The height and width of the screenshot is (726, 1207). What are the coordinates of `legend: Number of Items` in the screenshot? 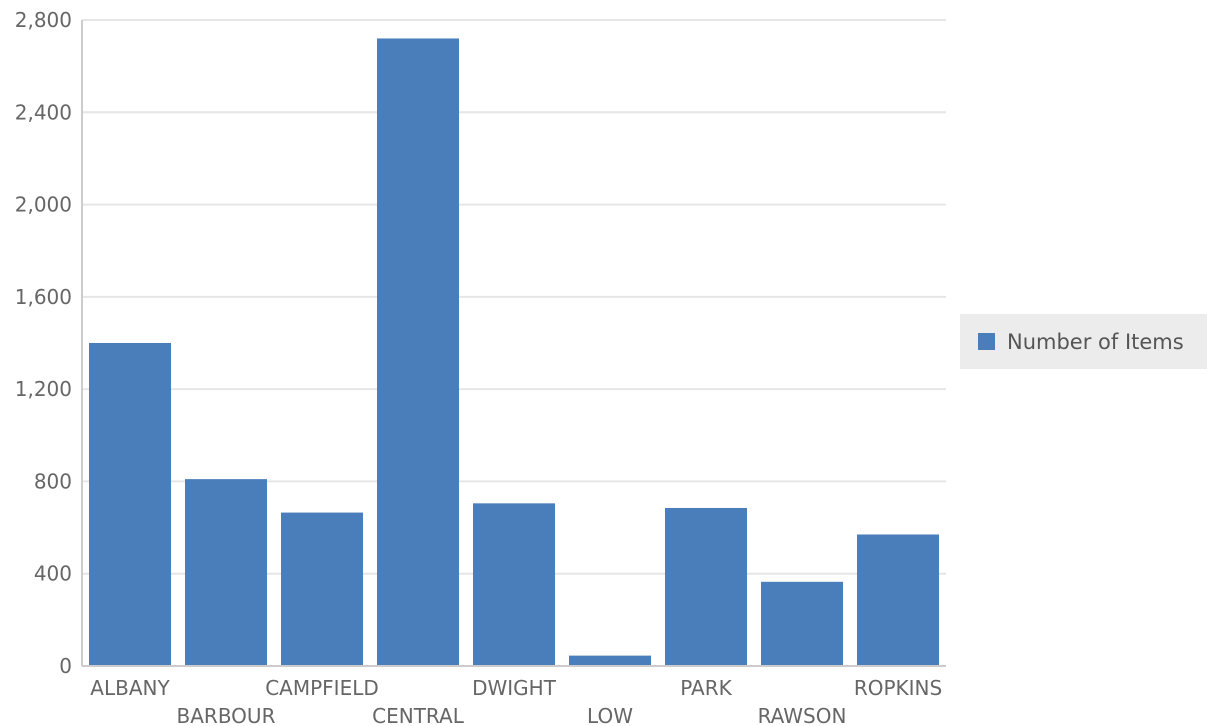 It's located at (1083, 341).